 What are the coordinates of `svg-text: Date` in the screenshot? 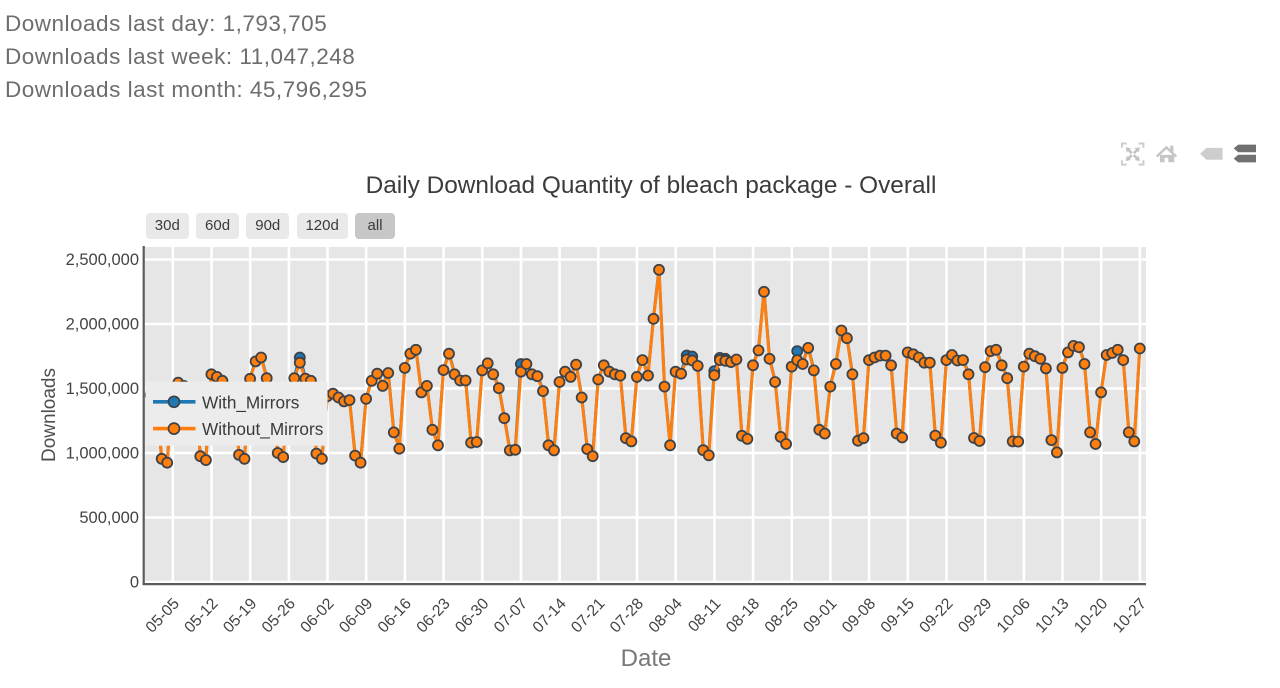 It's located at (646, 658).